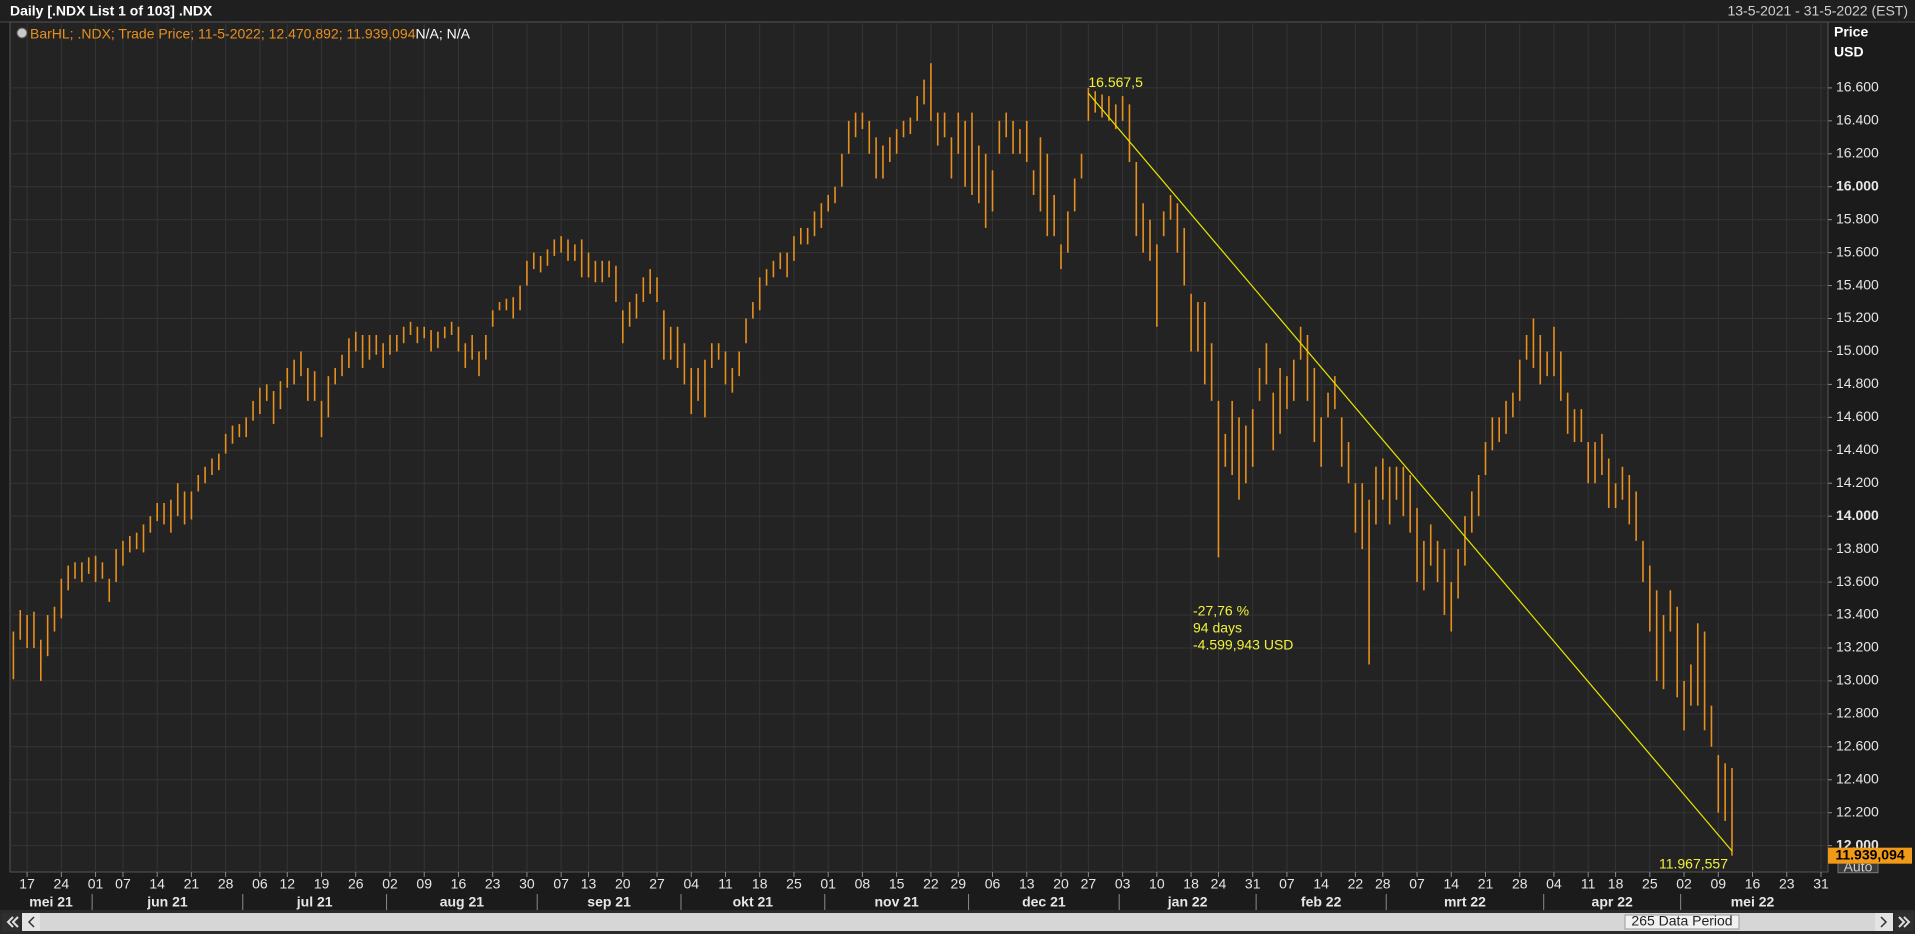 Image resolution: width=1915 pixels, height=934 pixels. Describe the element at coordinates (993, 884) in the screenshot. I see `x-tick-label: 06` at that location.